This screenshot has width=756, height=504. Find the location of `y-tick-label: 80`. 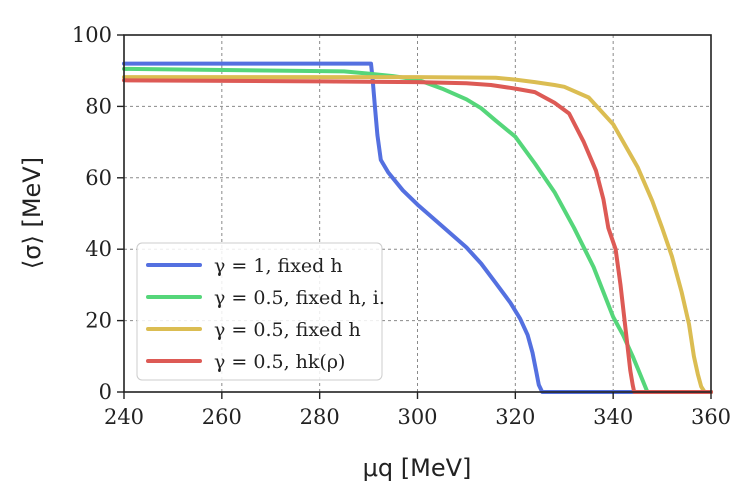

y-tick-label: 80 is located at coordinates (98, 106).